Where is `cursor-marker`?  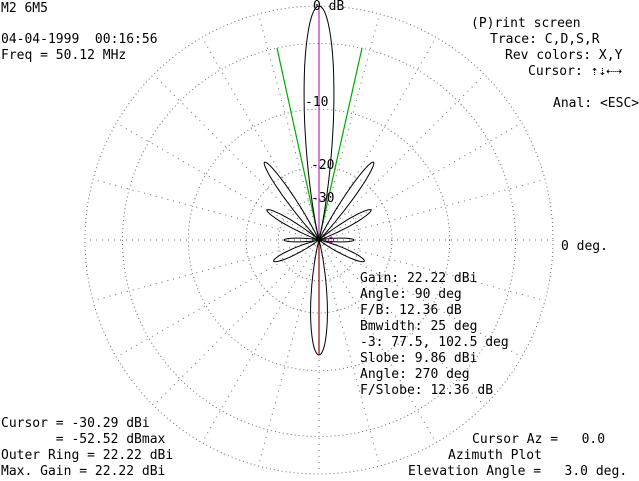 cursor-marker is located at coordinates (331, 240).